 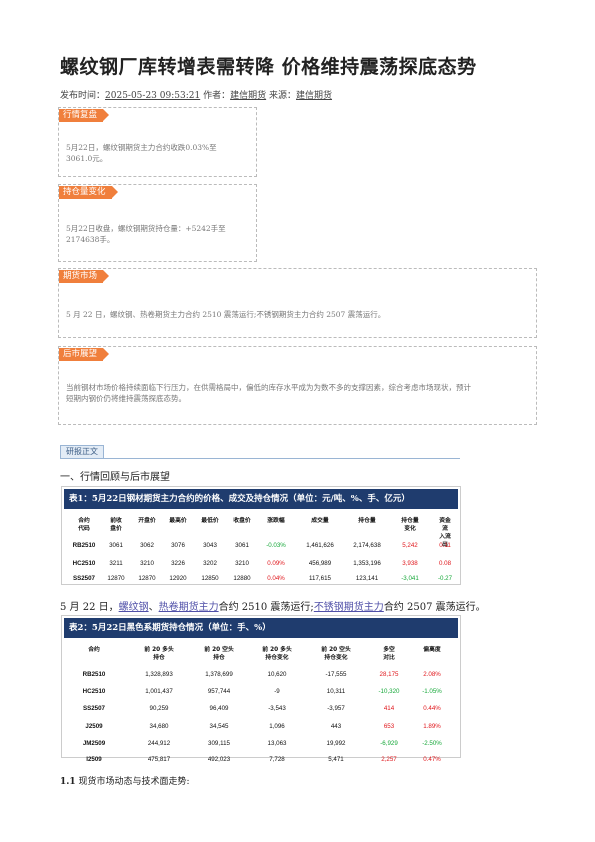 What do you see at coordinates (219, 759) in the screenshot?
I see `table-cell: 492,023` at bounding box center [219, 759].